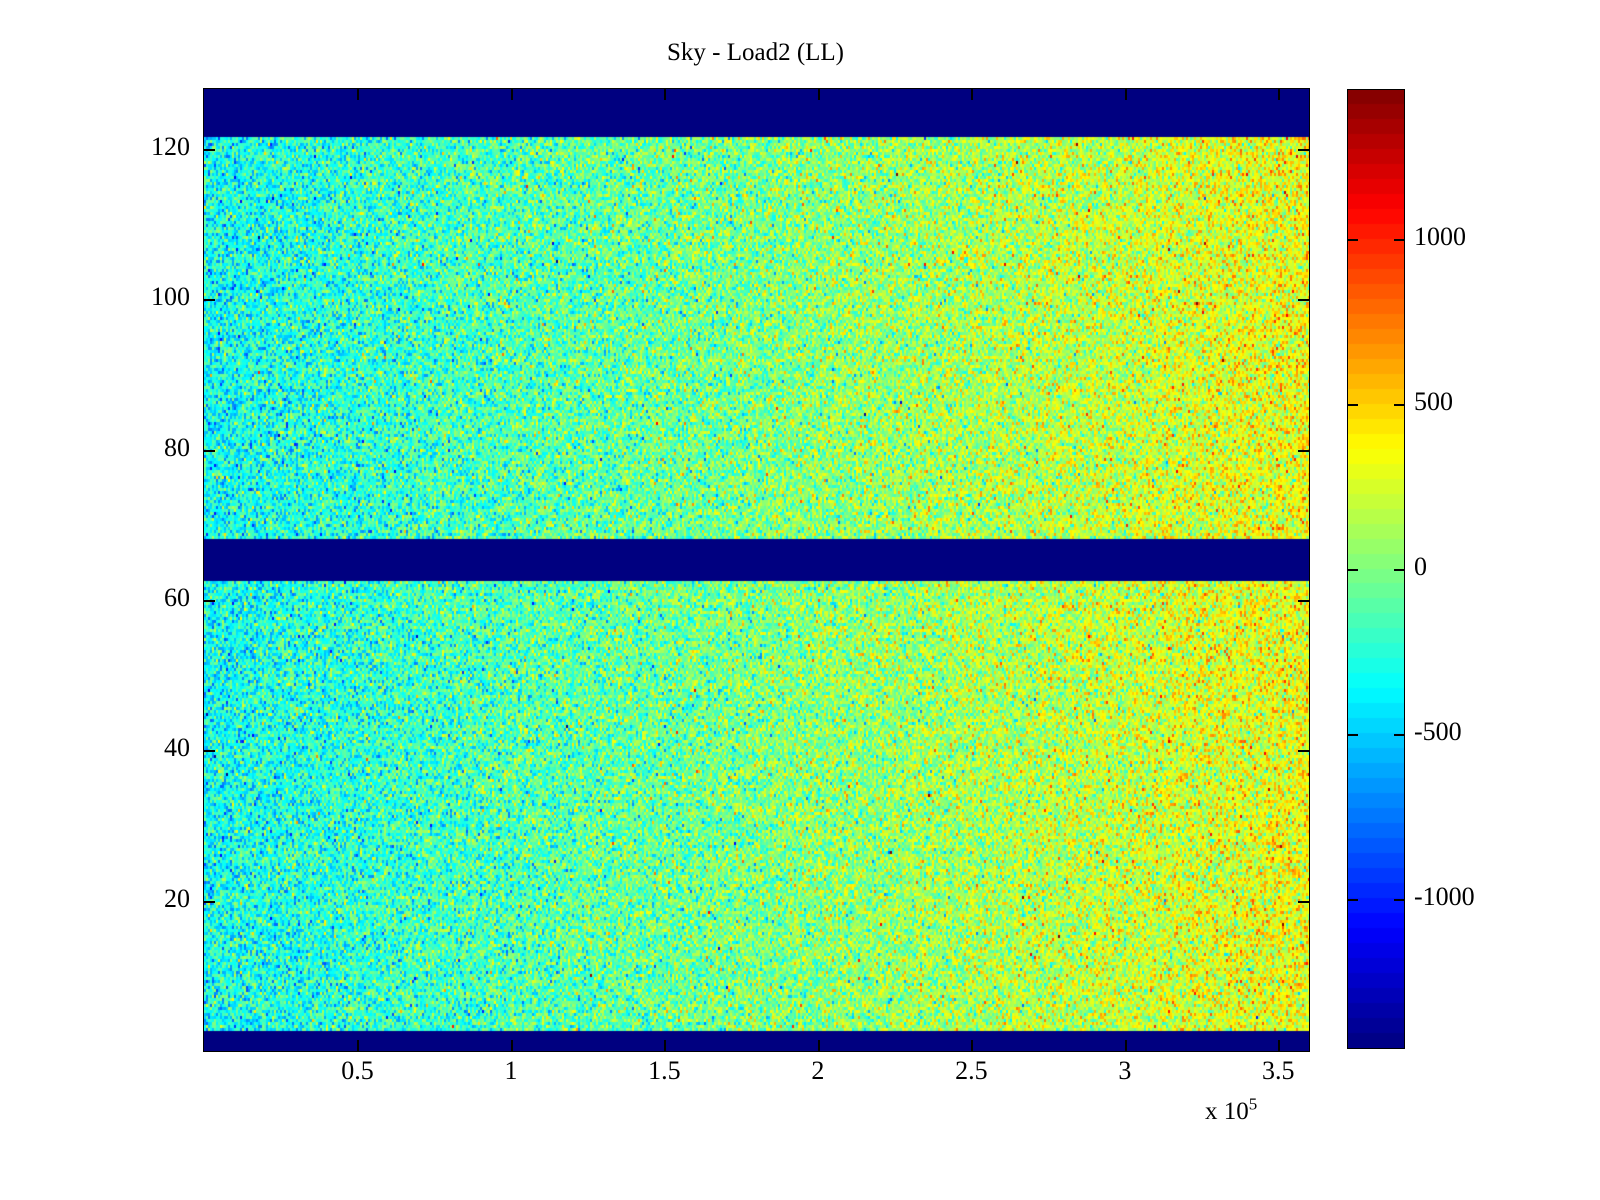 Image resolution: width=1600 pixels, height=1200 pixels. What do you see at coordinates (177, 748) in the screenshot?
I see `y-tick-label: 40` at bounding box center [177, 748].